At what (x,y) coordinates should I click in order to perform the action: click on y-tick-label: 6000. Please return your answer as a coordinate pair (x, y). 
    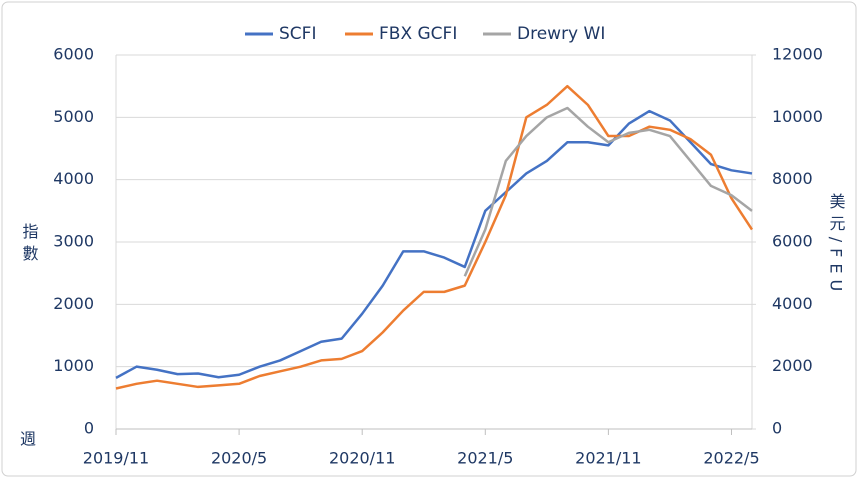
    Looking at the image, I should click on (73, 54).